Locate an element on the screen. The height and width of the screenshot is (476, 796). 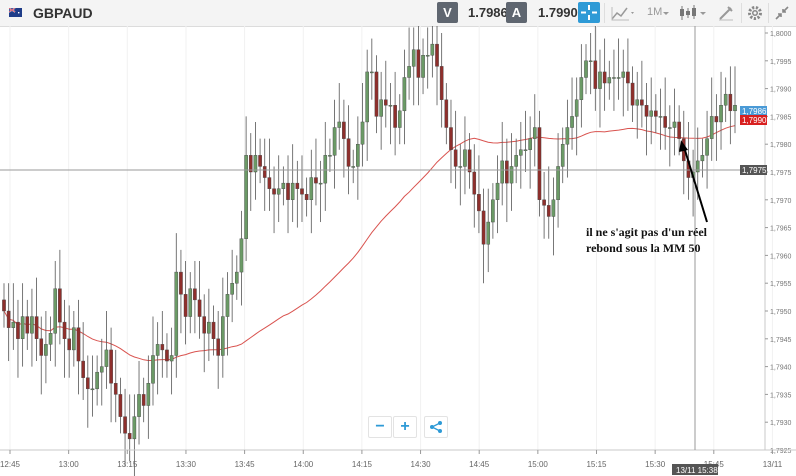
bid-marker: 1,7986 is located at coordinates (754, 111).